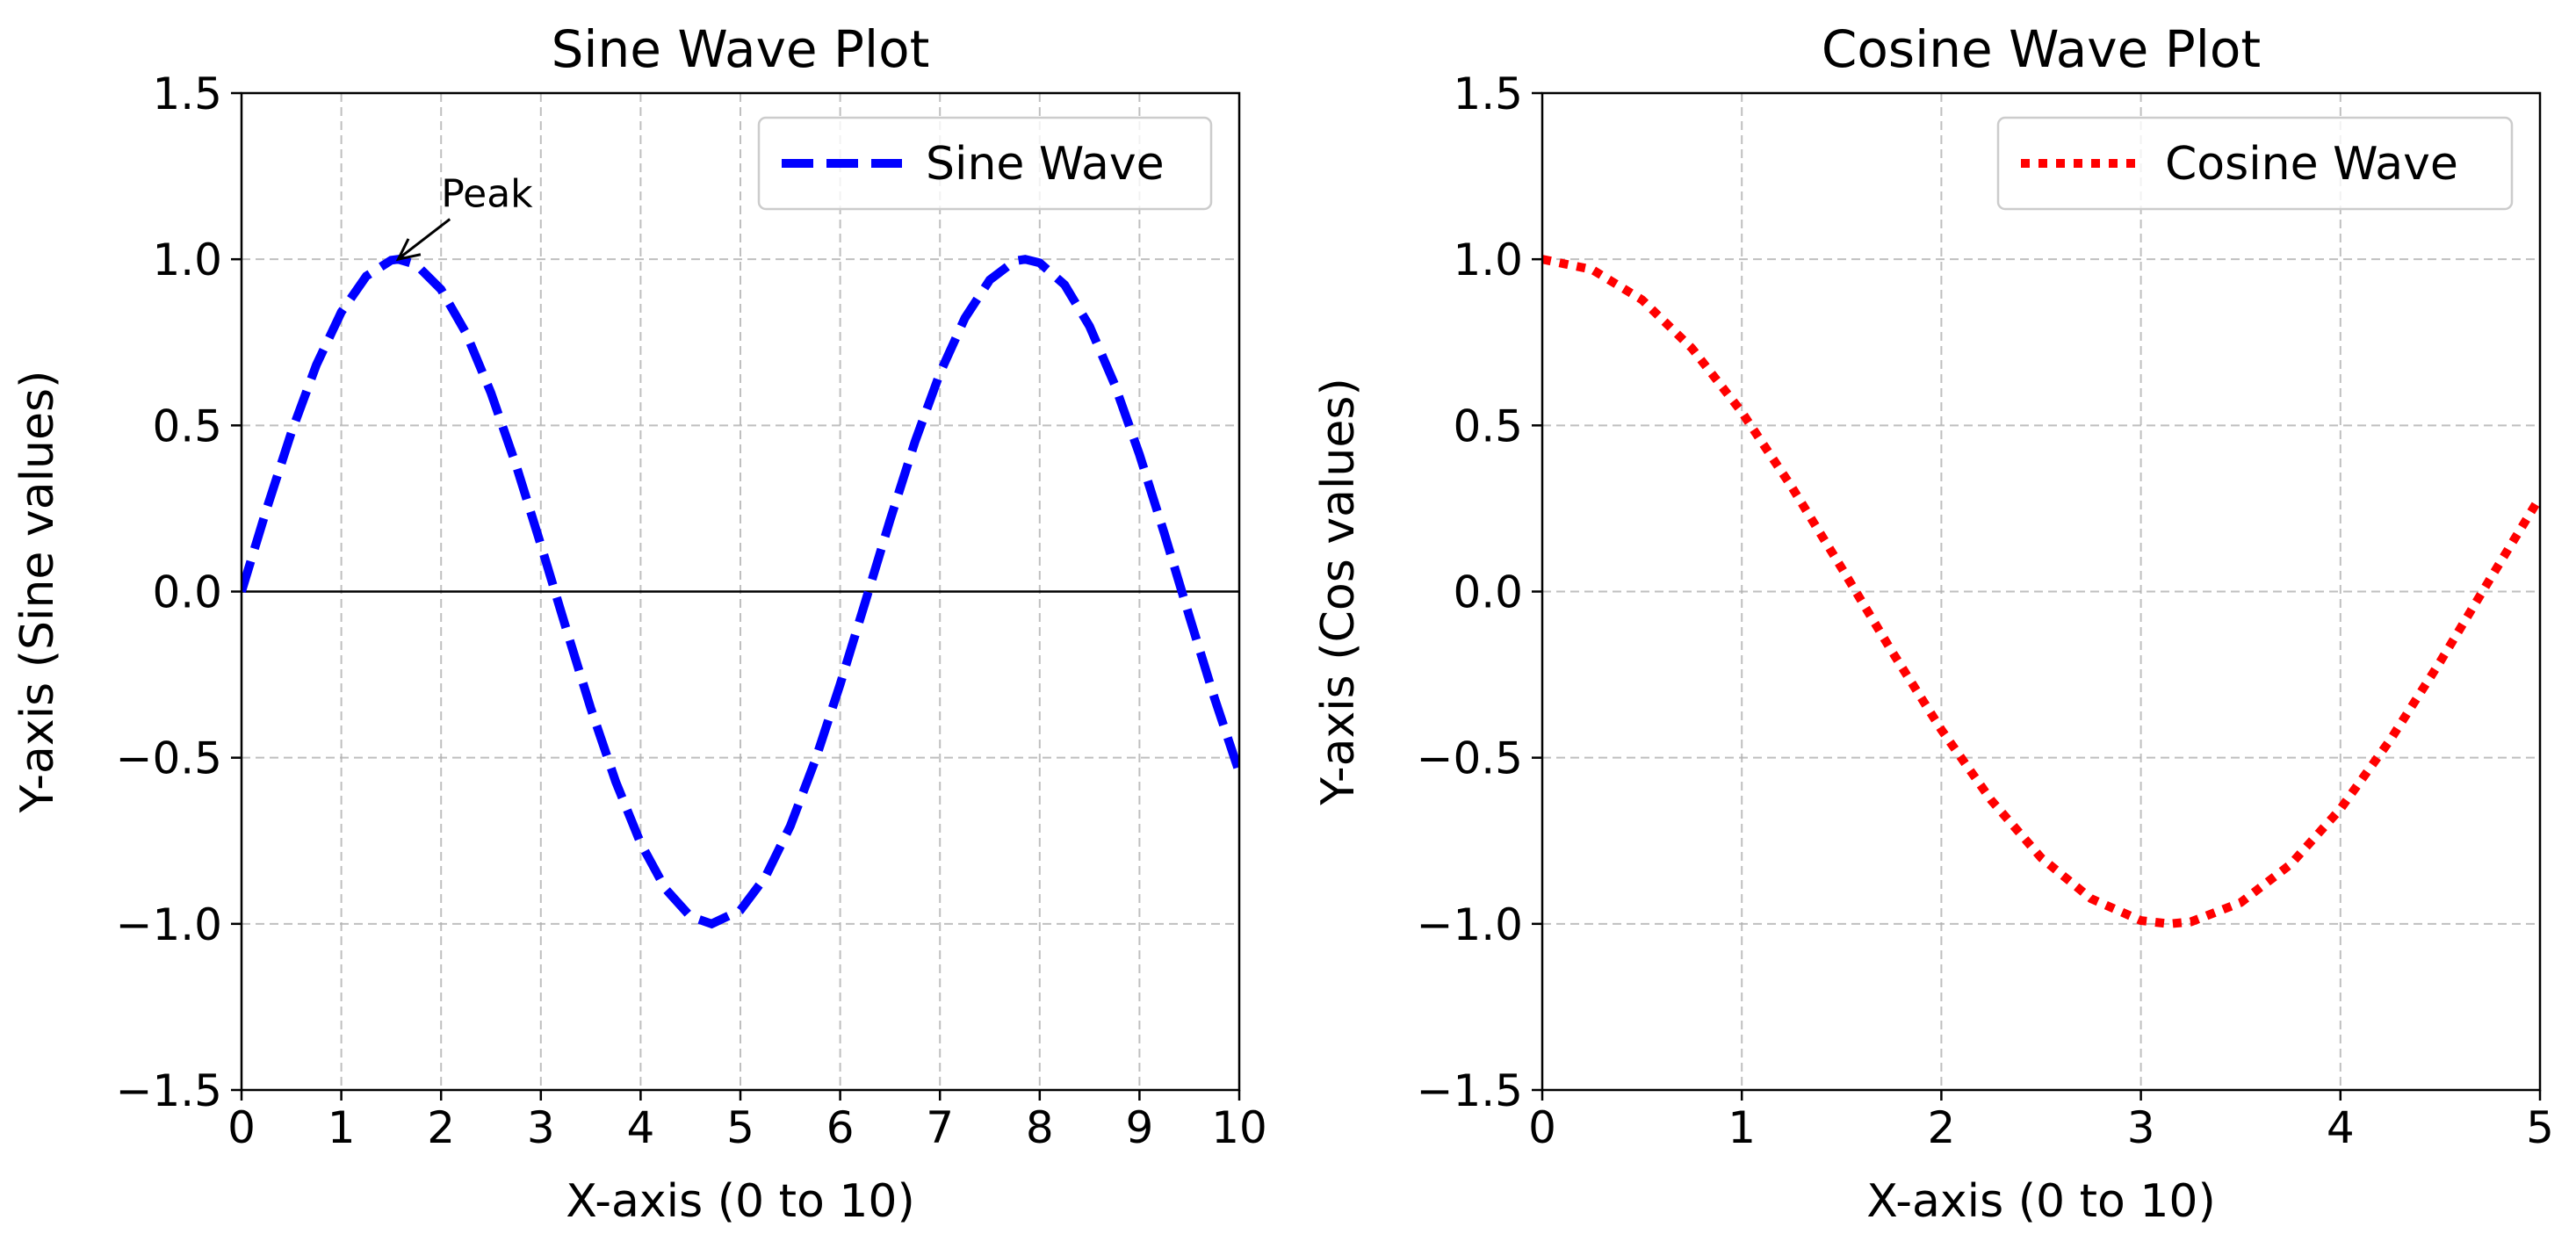 The height and width of the screenshot is (1256, 2576). Describe the element at coordinates (2341, 1127) in the screenshot. I see `cosine-xtick-label-4: 4` at that location.